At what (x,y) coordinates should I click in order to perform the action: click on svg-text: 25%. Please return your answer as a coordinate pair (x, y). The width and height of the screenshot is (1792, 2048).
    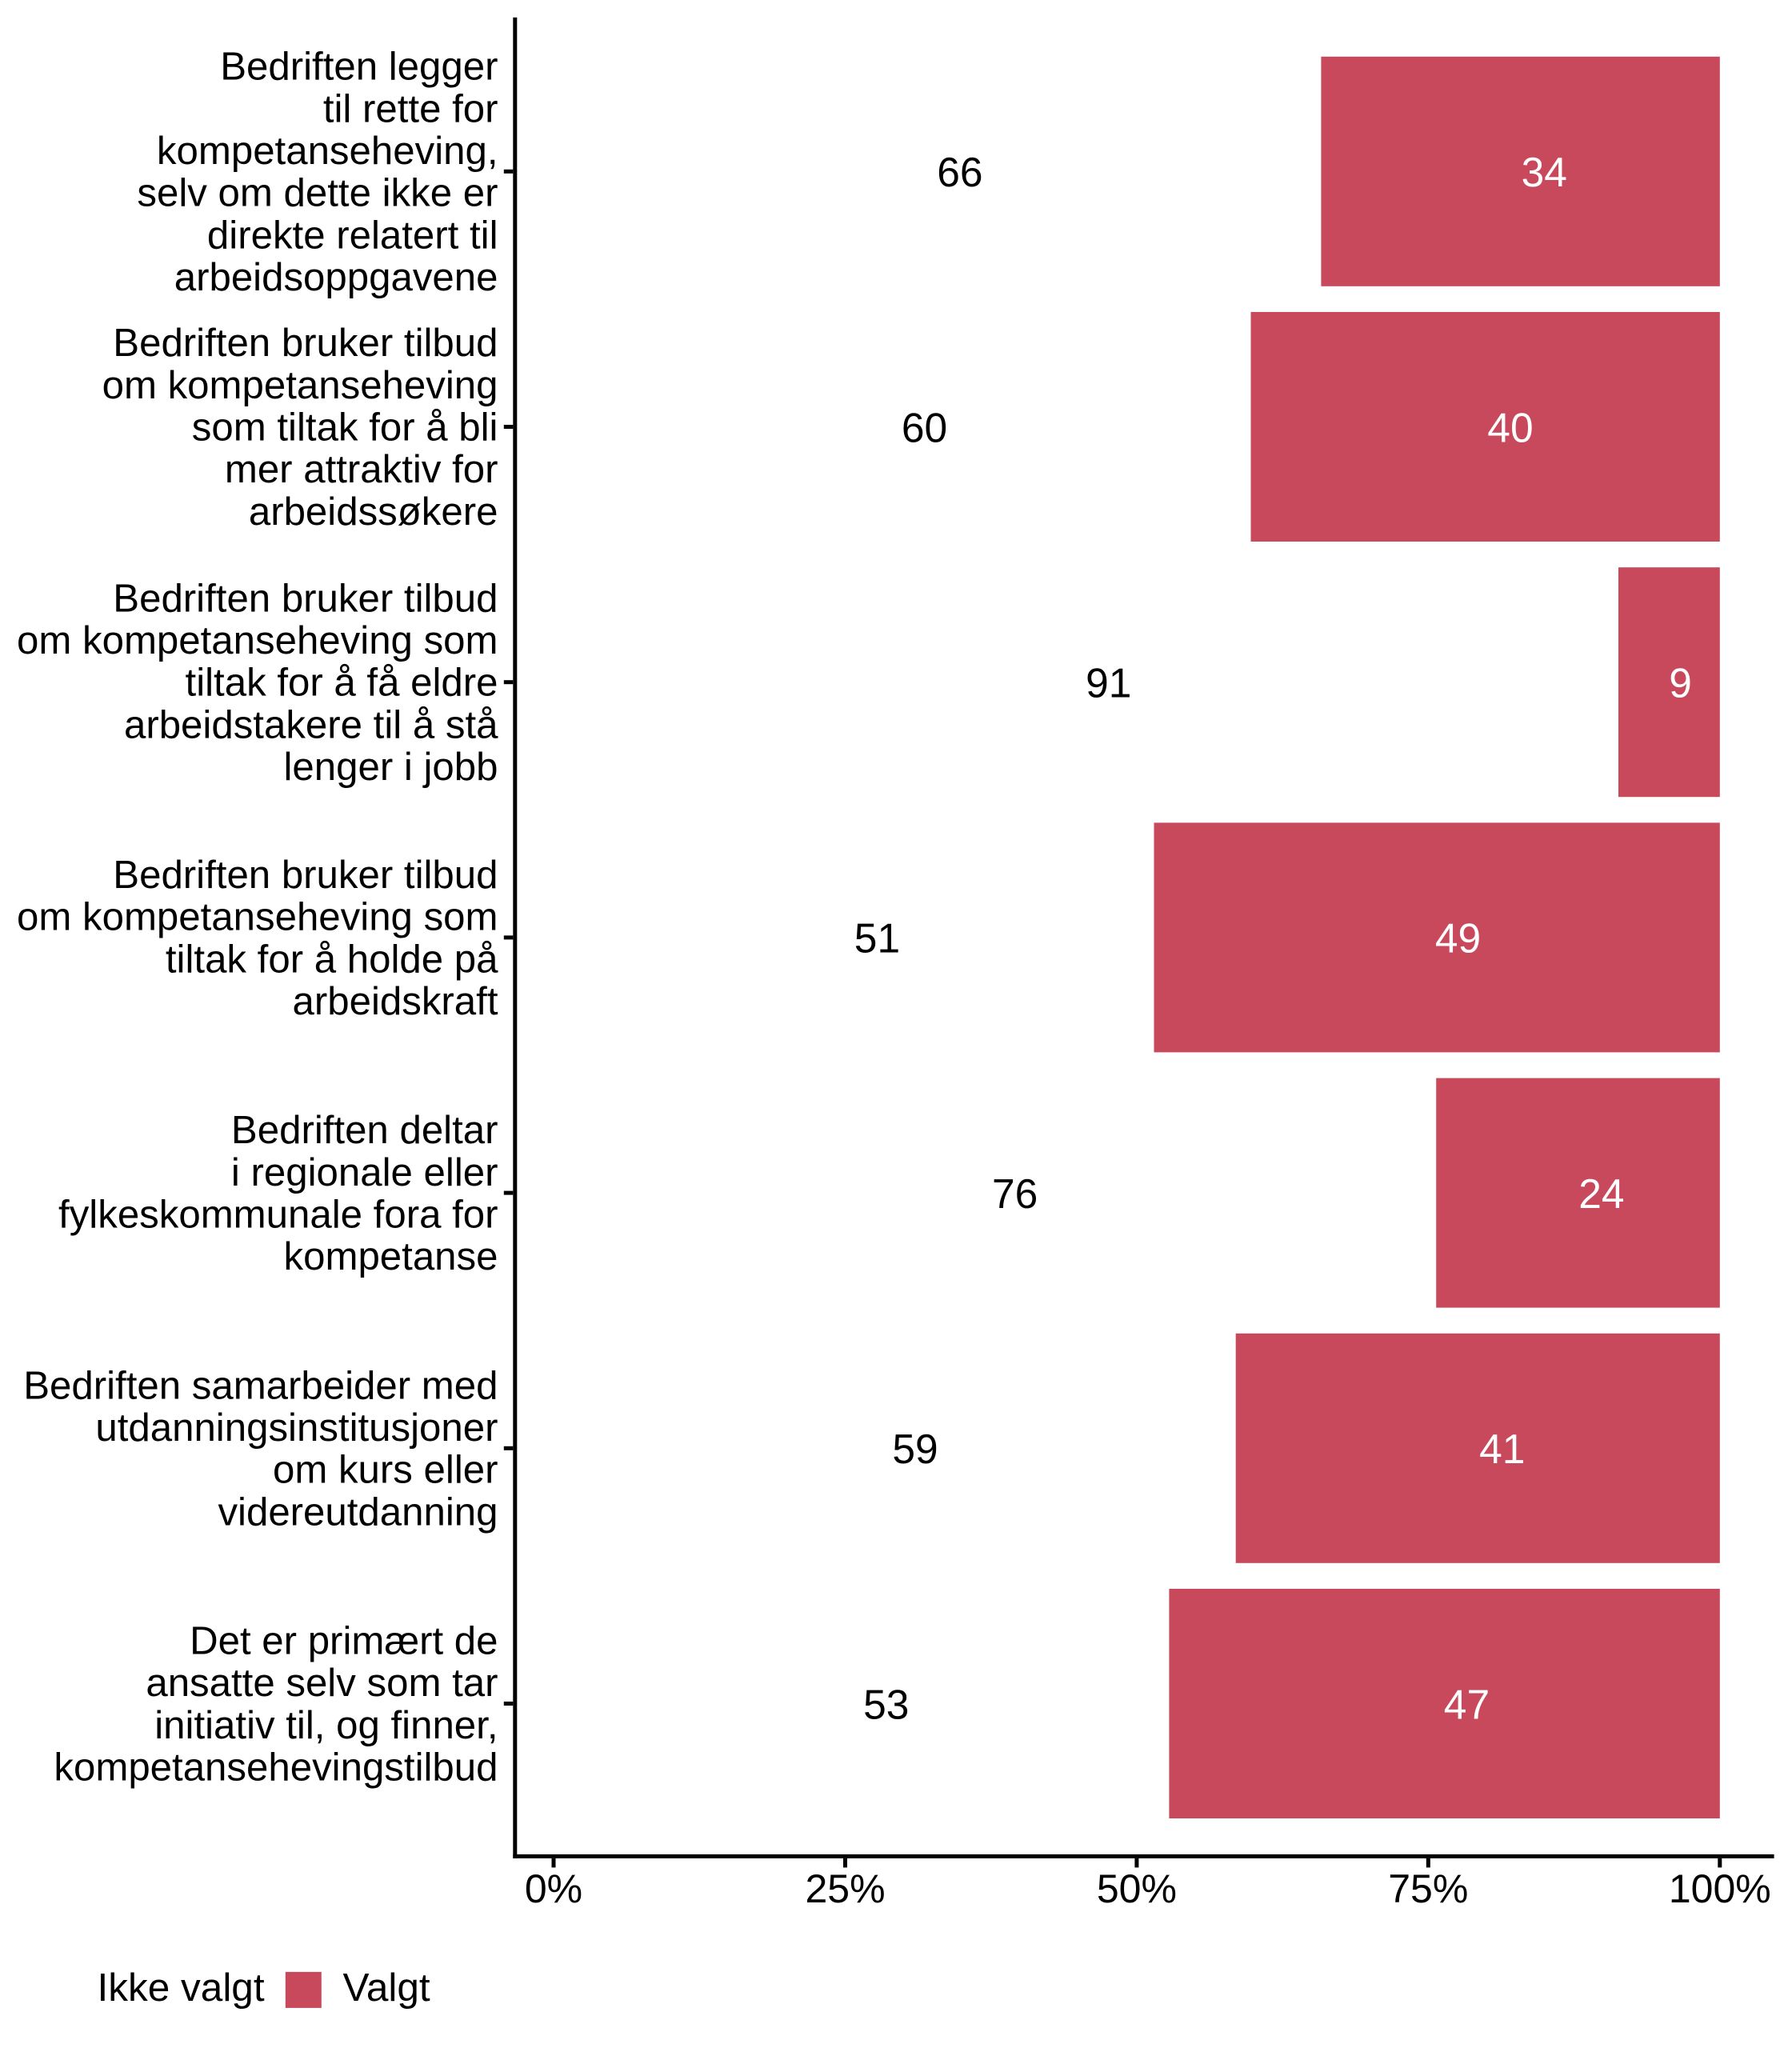
    Looking at the image, I should click on (845, 1888).